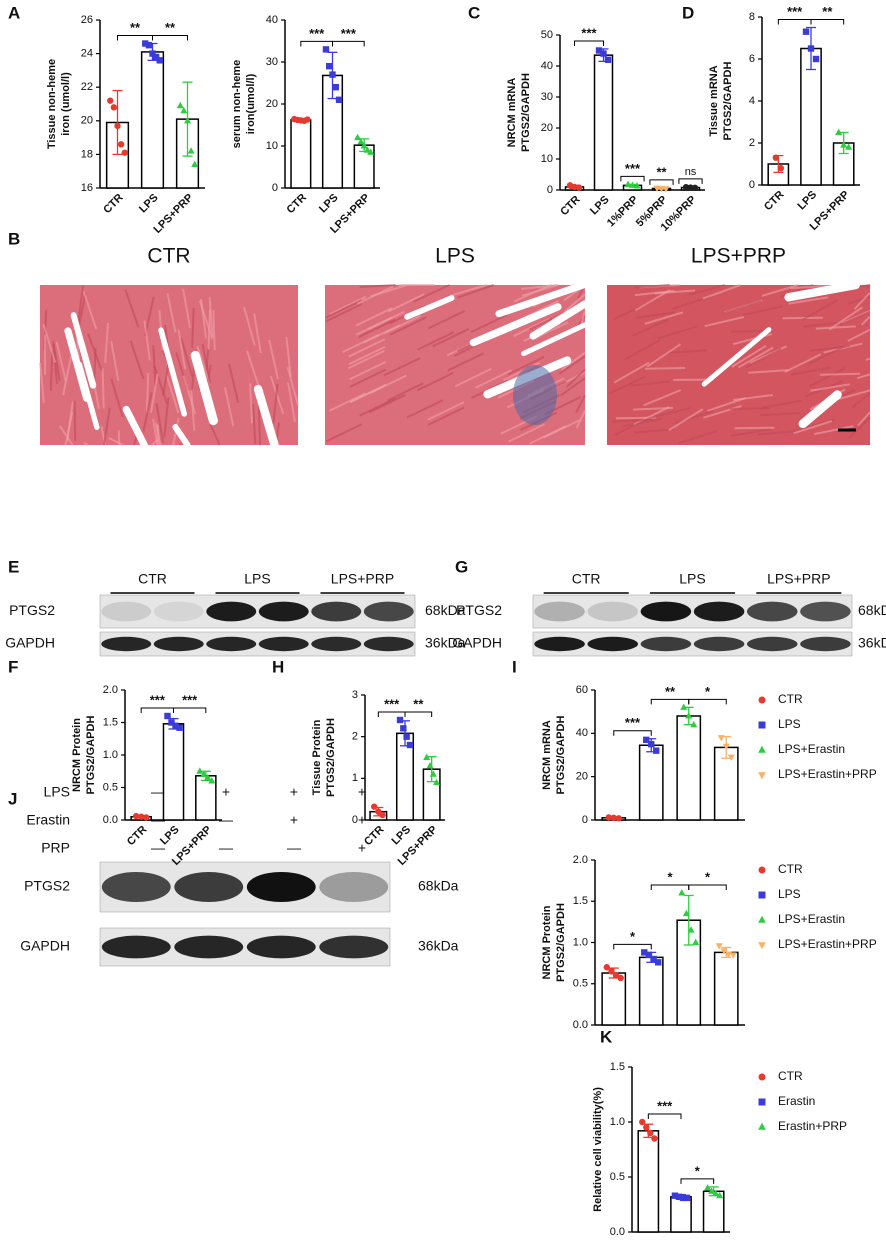 This screenshot has height=1240, width=886. What do you see at coordinates (57, 792) in the screenshot?
I see `condition-label: LPS` at bounding box center [57, 792].